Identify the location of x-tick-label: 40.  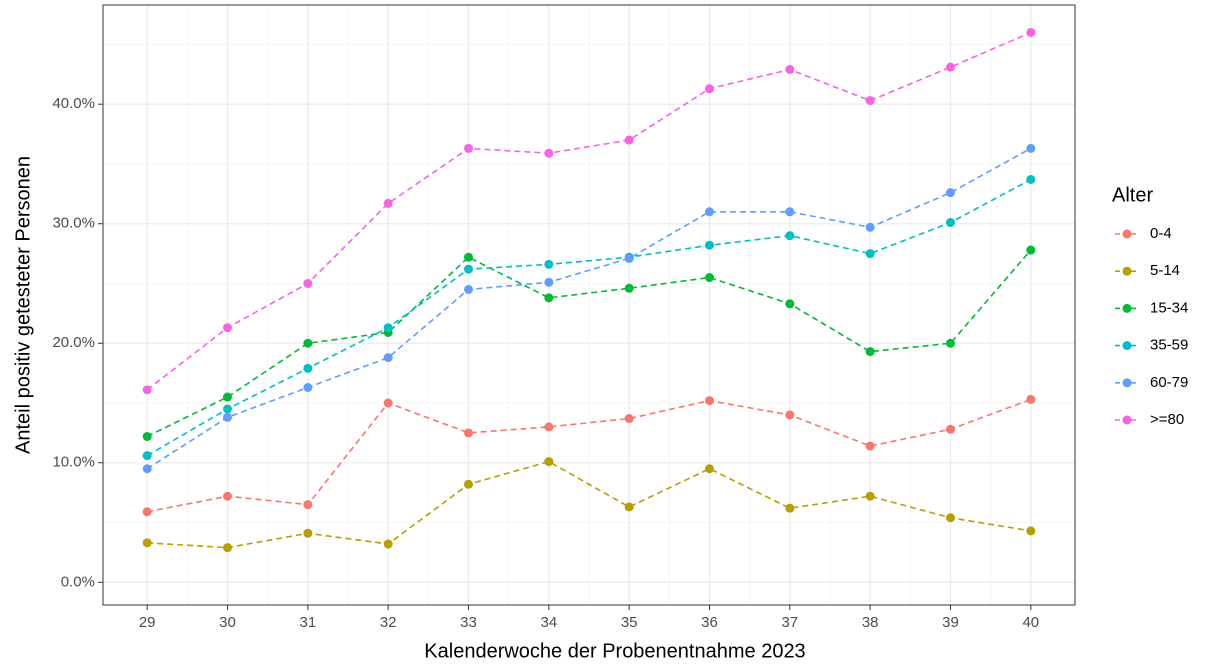
(1030, 622).